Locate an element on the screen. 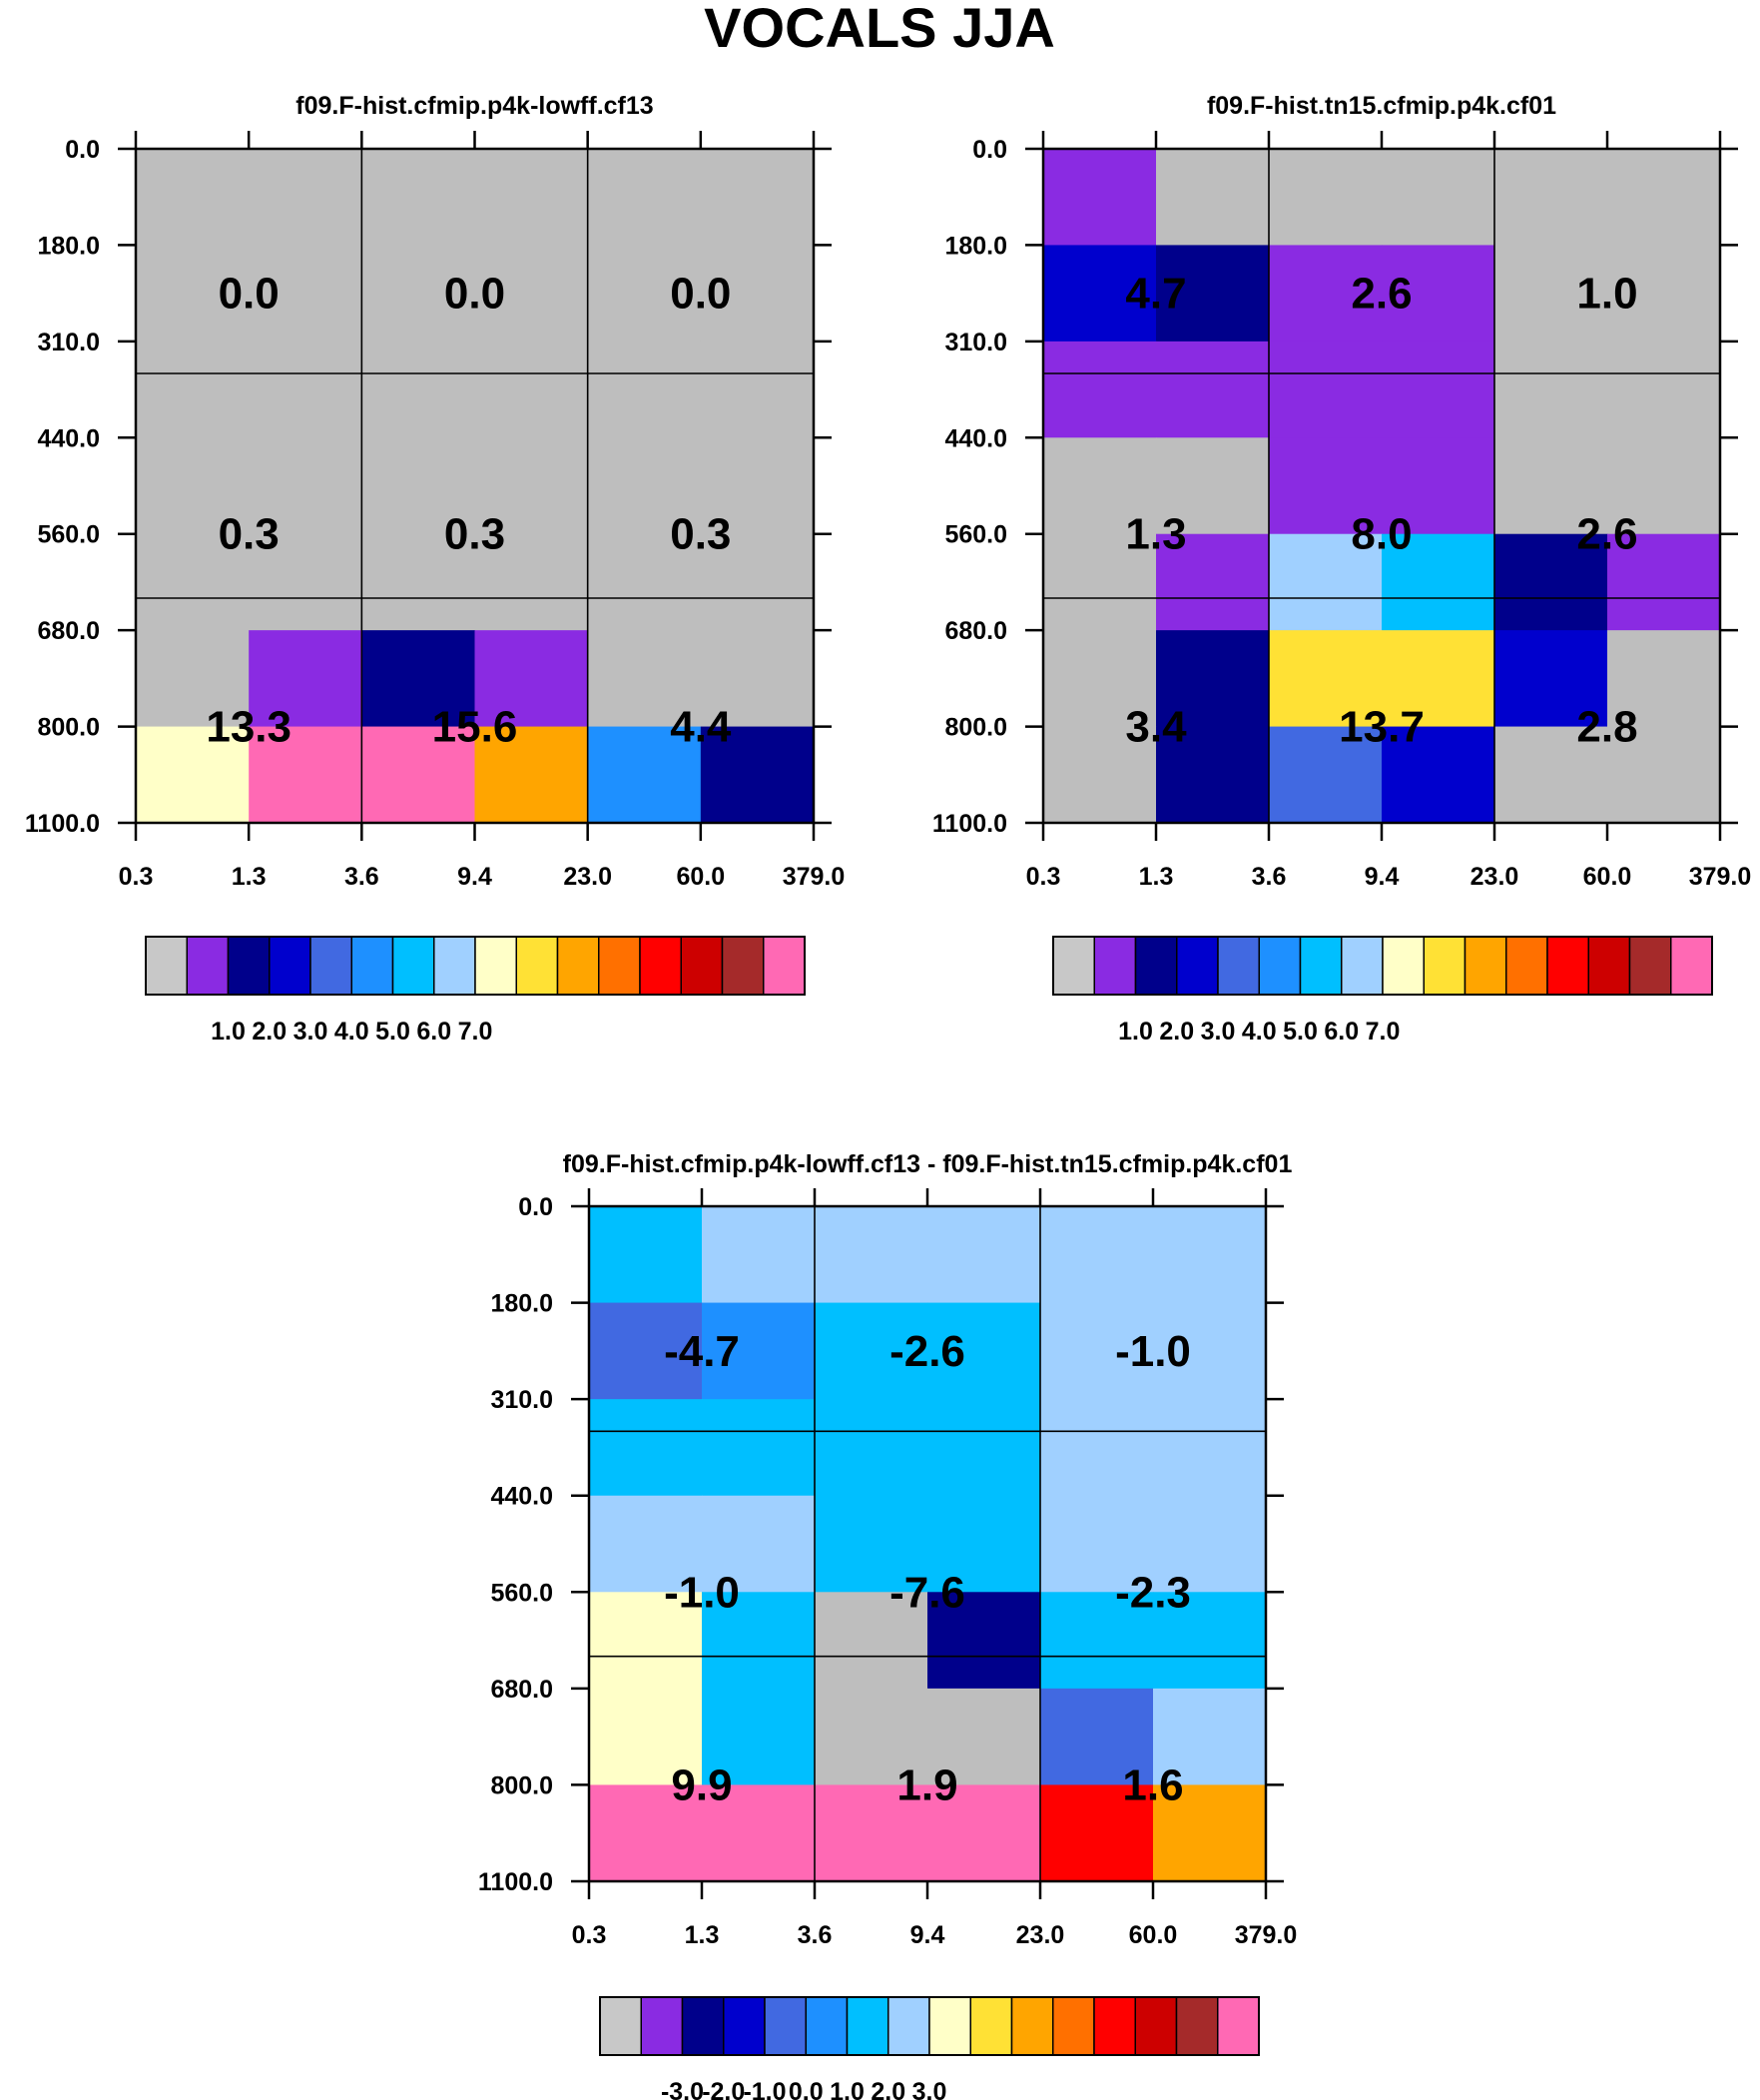  y-tick-label: 560.0 is located at coordinates (975, 535).